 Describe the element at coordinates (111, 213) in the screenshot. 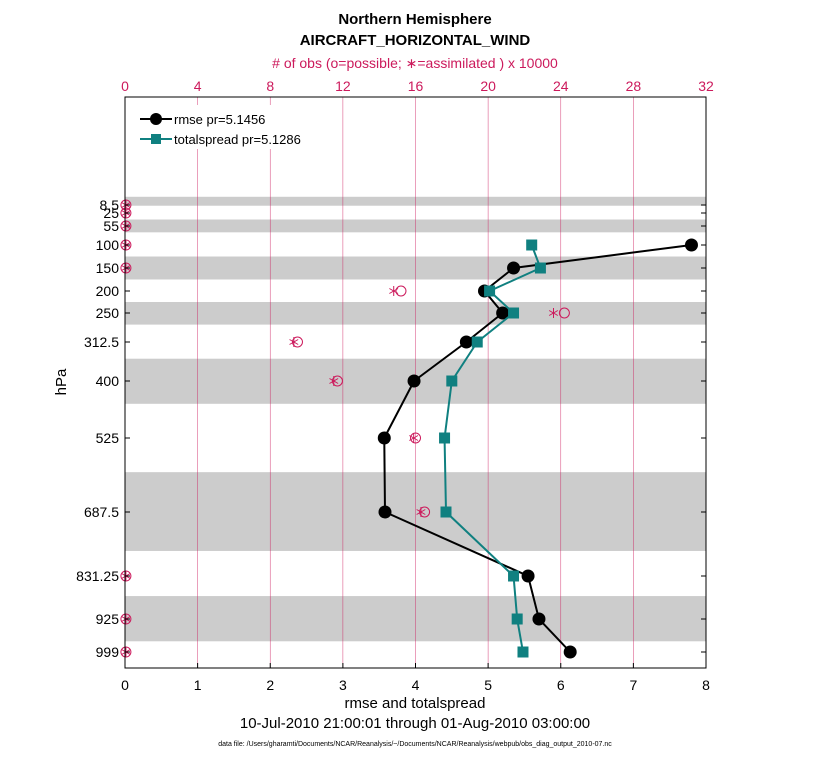

I see `y-tick-label: 25` at that location.